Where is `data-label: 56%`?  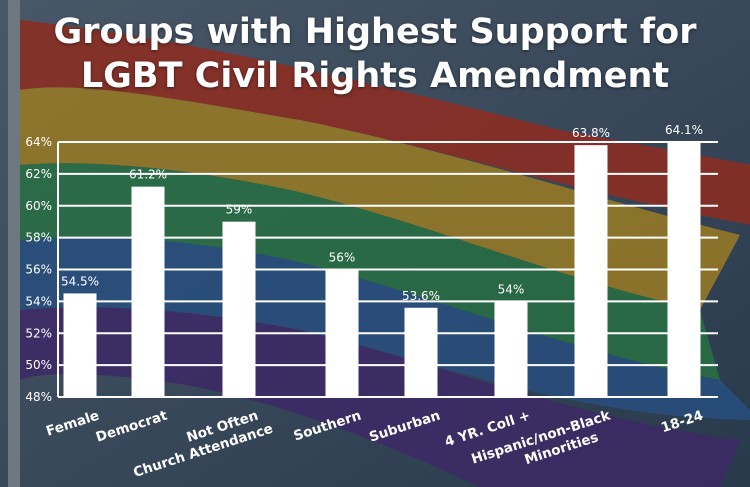 data-label: 56% is located at coordinates (342, 258).